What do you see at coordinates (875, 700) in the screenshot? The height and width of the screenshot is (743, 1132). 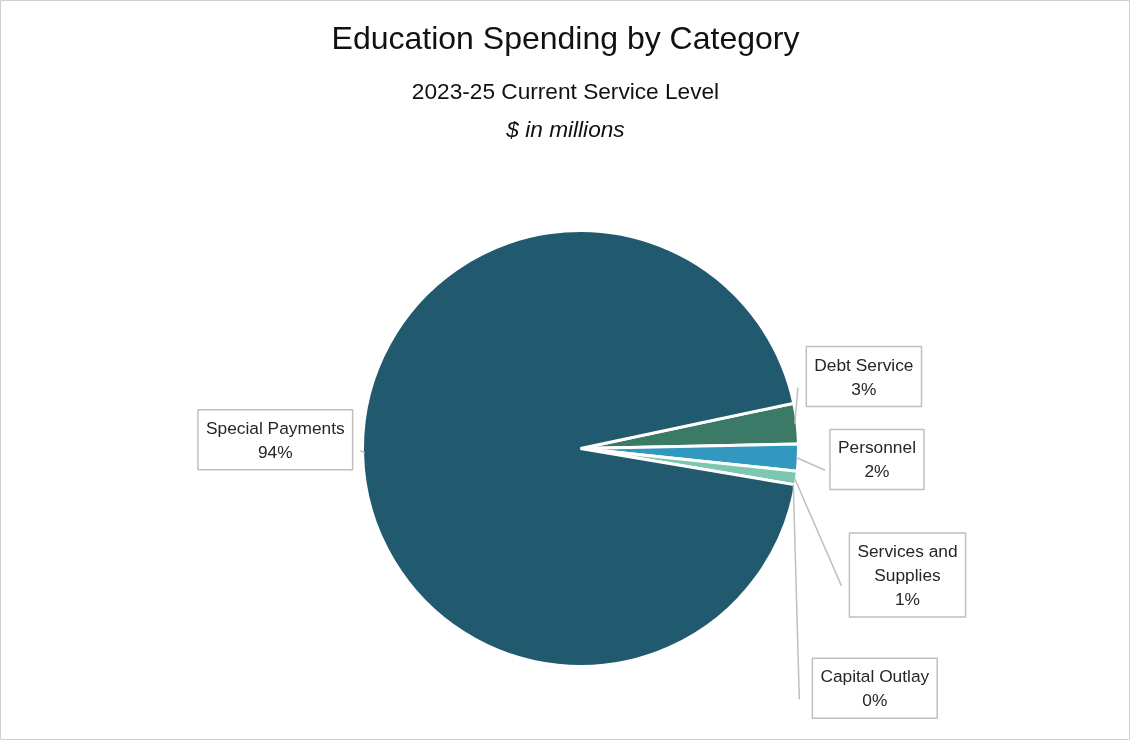 I see `text: 0%` at bounding box center [875, 700].